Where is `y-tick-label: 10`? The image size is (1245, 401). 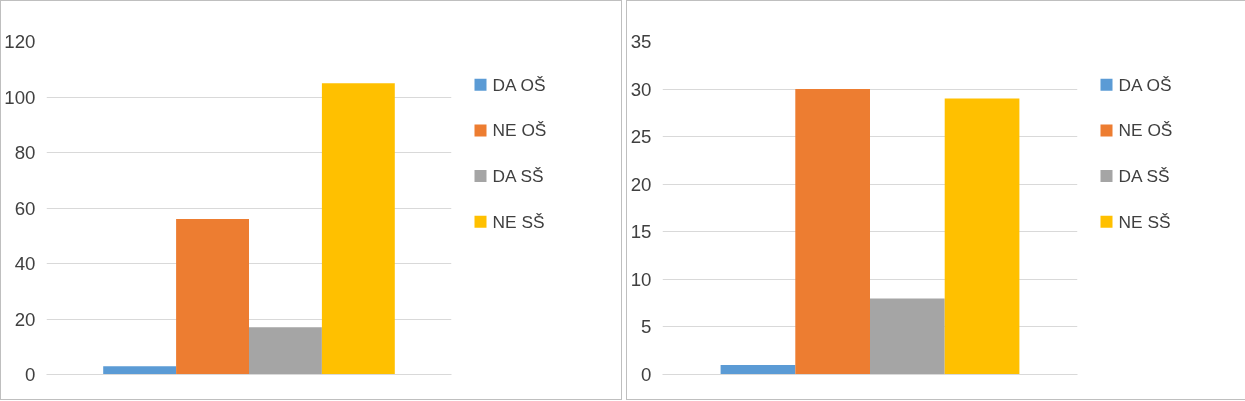 y-tick-label: 10 is located at coordinates (641, 279).